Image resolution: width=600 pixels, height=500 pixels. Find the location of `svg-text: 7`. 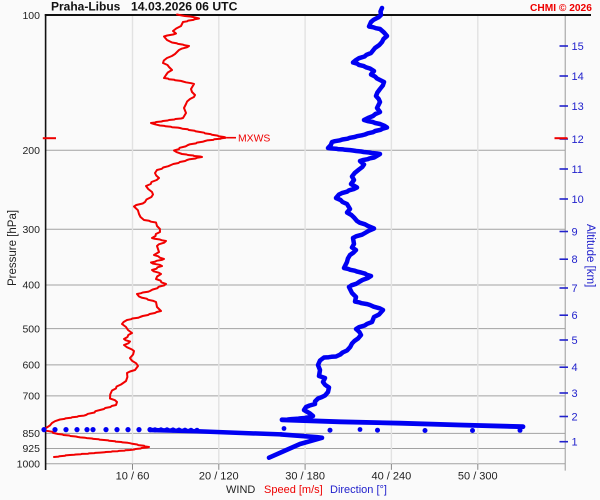

svg-text: 7 is located at coordinates (575, 289).